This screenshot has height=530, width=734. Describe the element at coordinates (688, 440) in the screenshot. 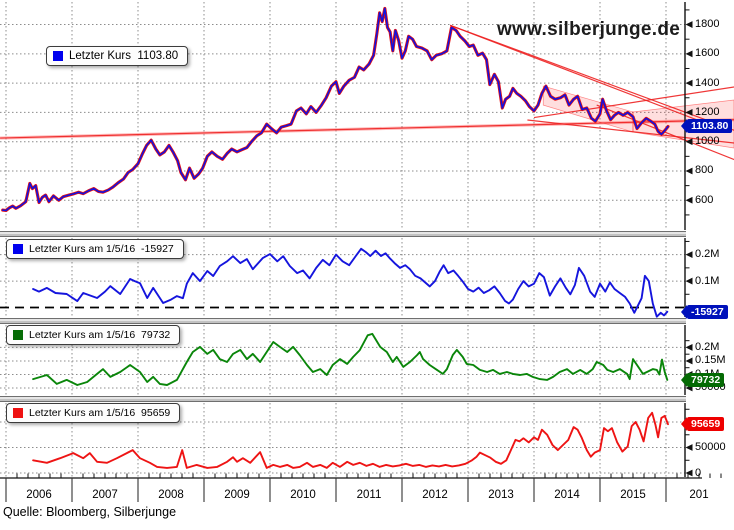

I see `short-position-panel-y-axis` at that location.